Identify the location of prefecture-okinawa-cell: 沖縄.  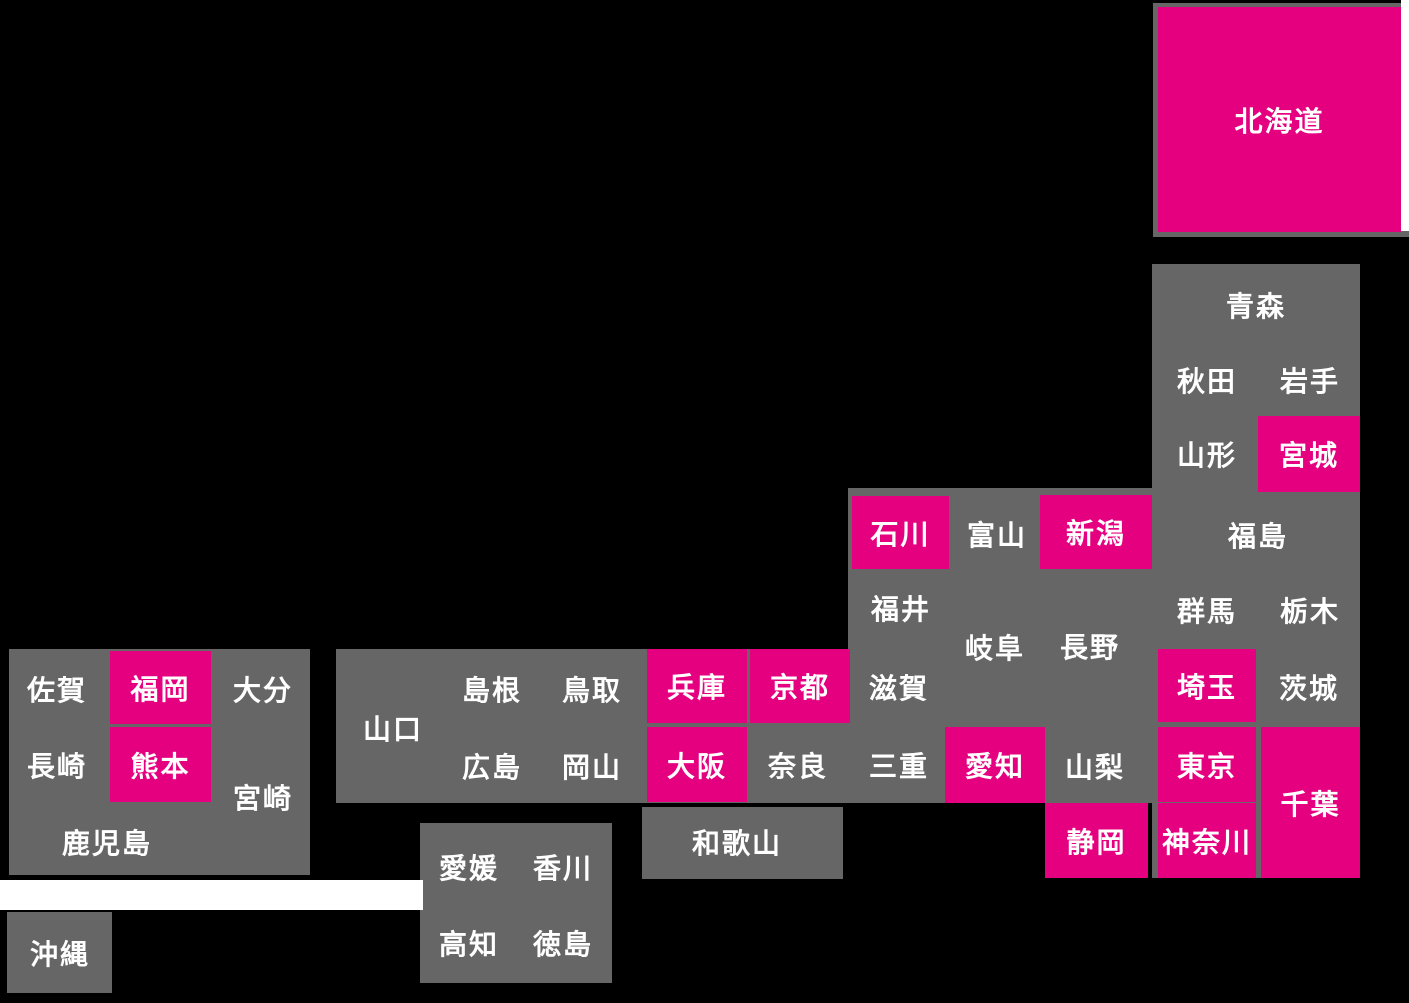
(60, 953).